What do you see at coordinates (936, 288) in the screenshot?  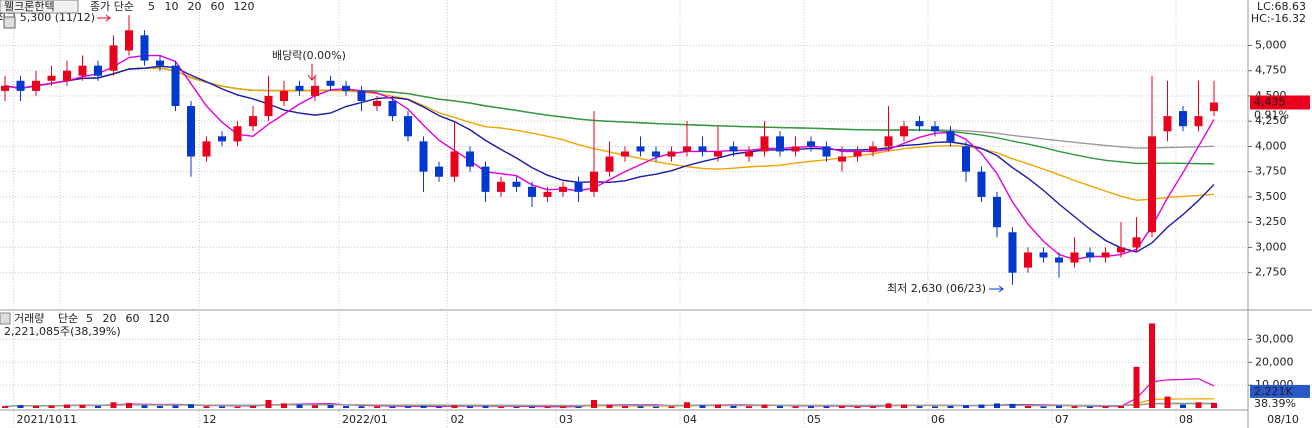 I see `annotation: 최저 2,630 (06/23)` at bounding box center [936, 288].